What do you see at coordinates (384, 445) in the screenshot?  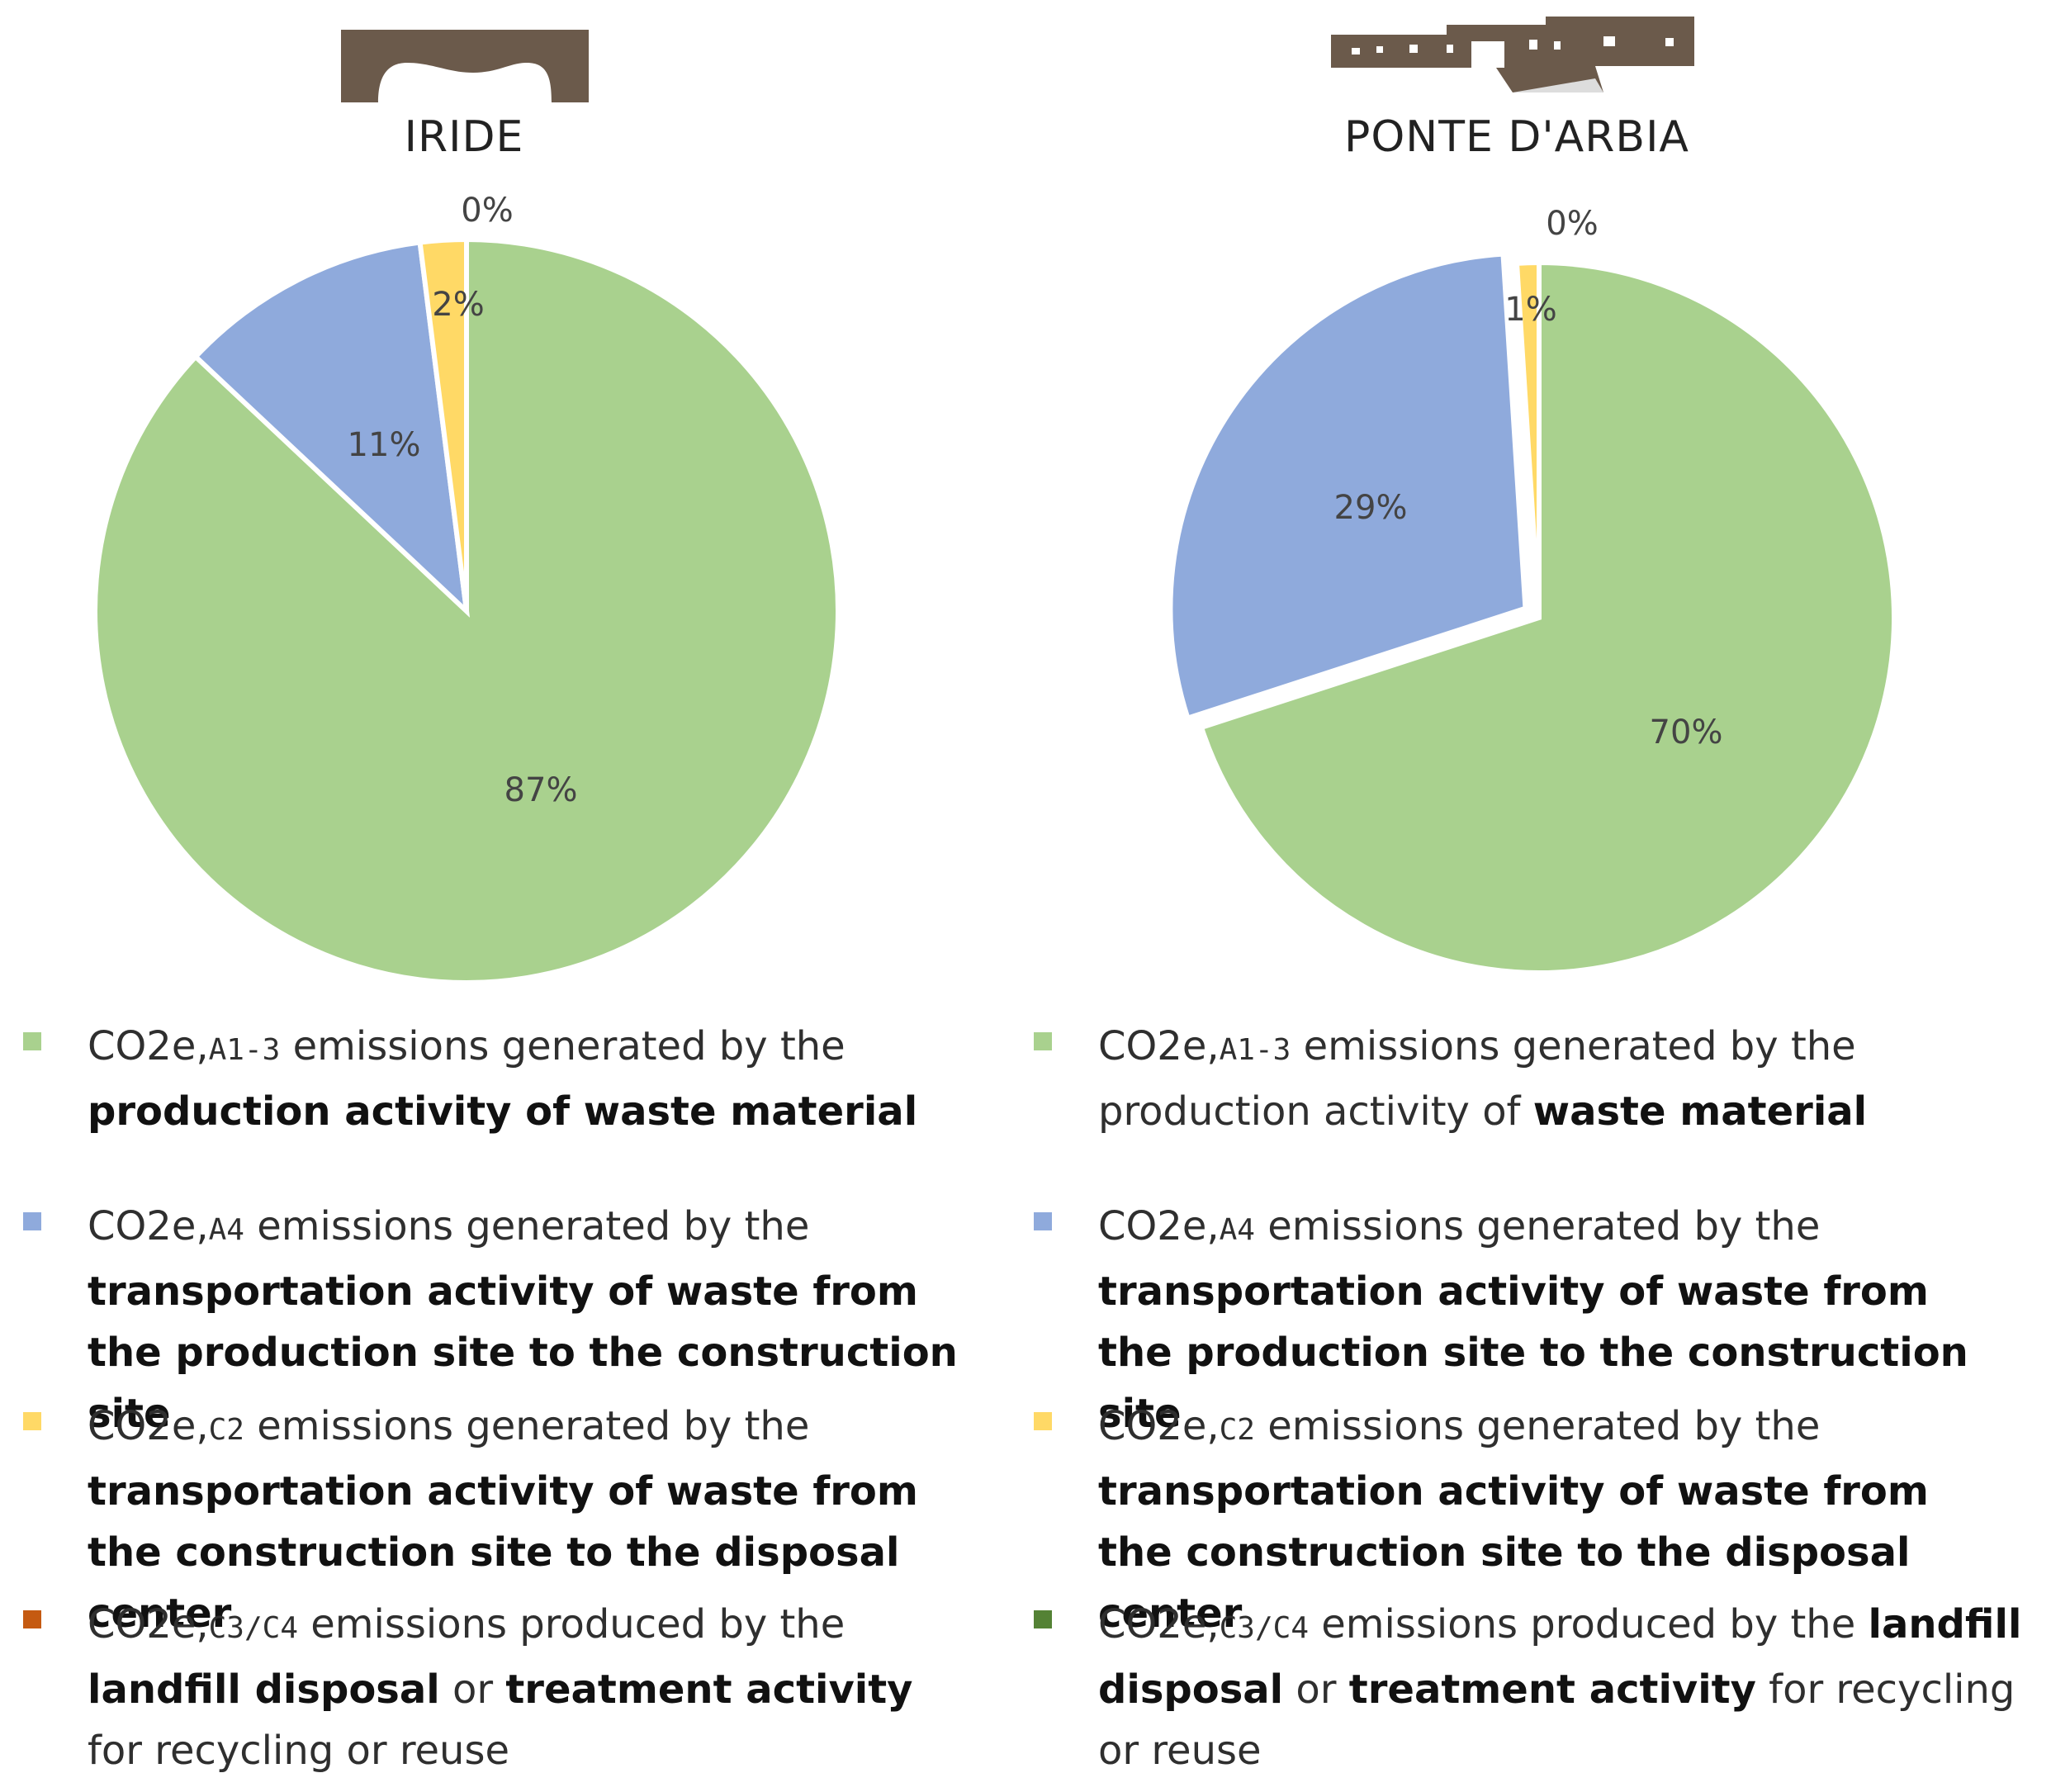 I see `pie-data-label-2: 11%` at bounding box center [384, 445].